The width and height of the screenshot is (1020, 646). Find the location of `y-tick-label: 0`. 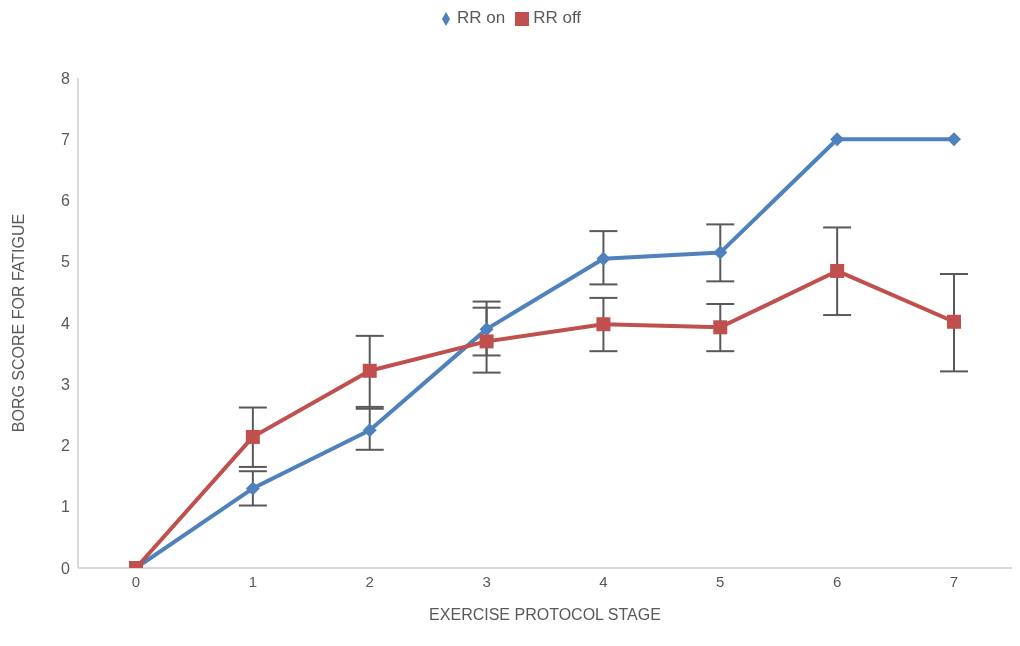

y-tick-label: 0 is located at coordinates (66, 568).